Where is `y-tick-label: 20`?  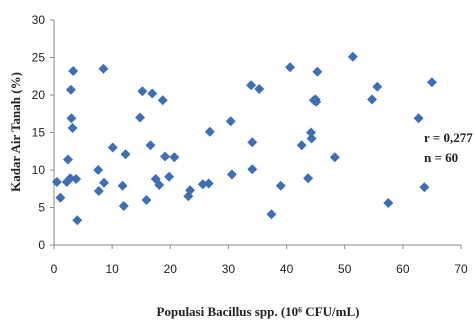
y-tick-label: 20 is located at coordinates (39, 95).